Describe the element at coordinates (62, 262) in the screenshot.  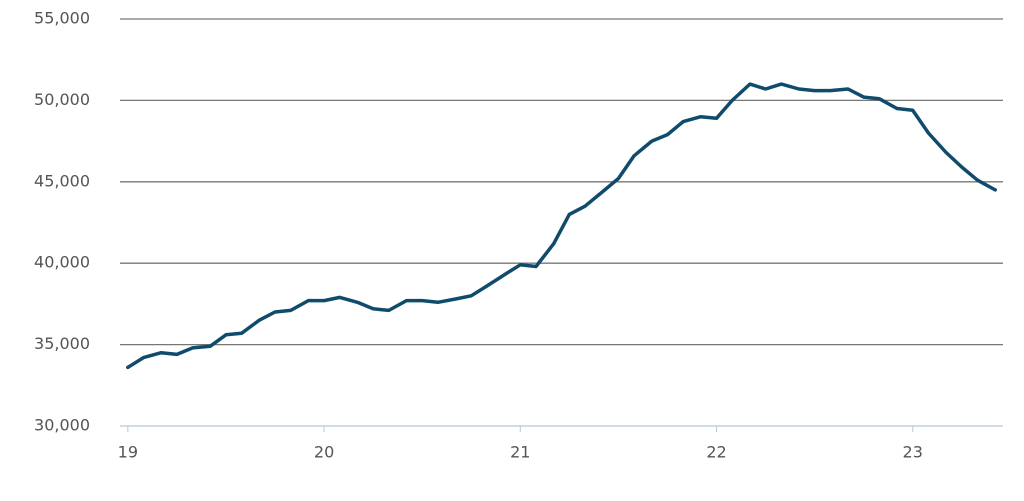
I see `y-tick-label: 40,000` at that location.